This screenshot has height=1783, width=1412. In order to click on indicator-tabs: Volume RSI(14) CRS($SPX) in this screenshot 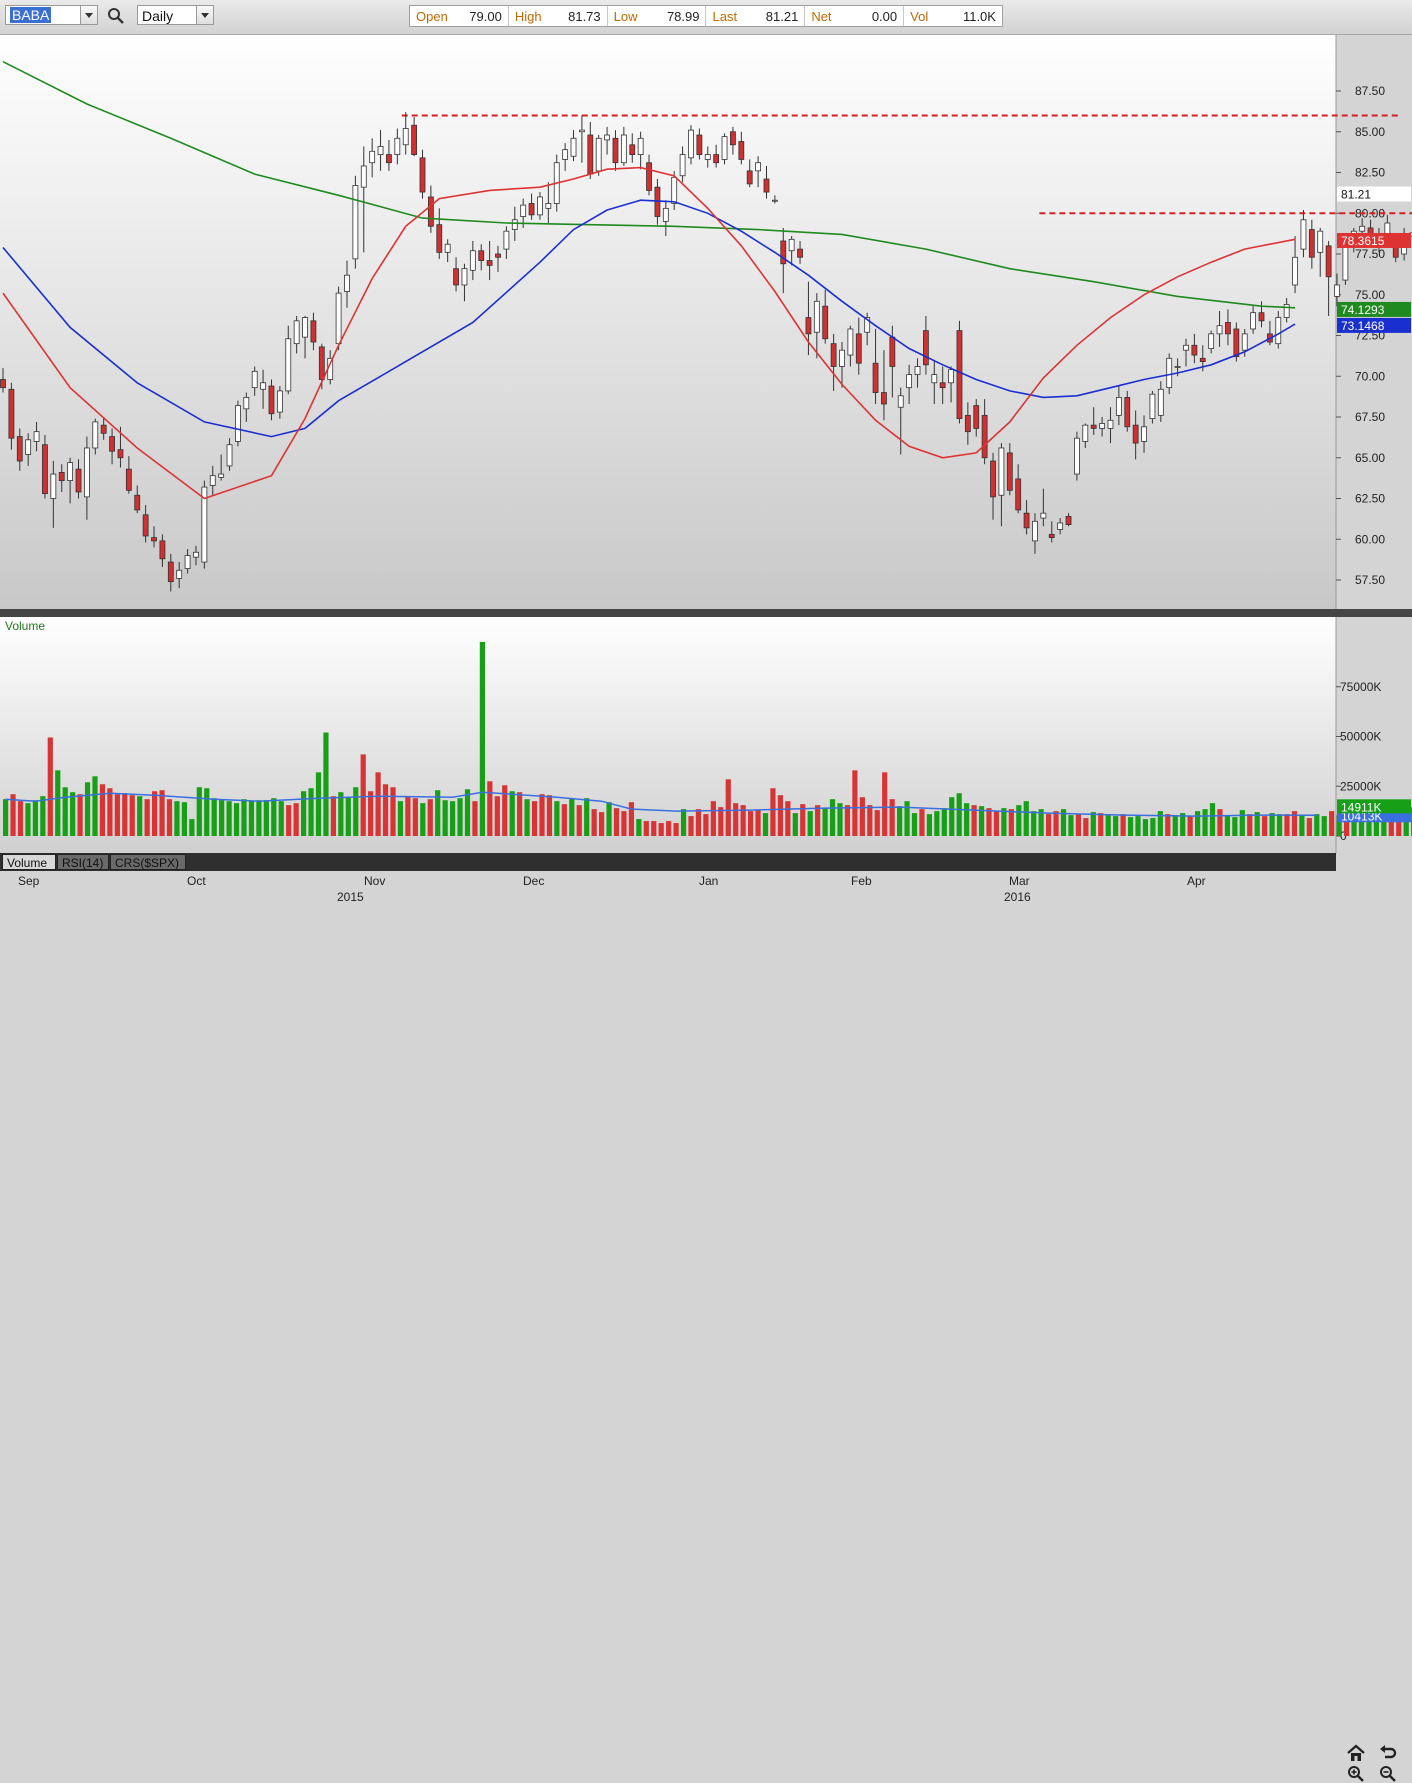, I will do `click(668, 862)`.